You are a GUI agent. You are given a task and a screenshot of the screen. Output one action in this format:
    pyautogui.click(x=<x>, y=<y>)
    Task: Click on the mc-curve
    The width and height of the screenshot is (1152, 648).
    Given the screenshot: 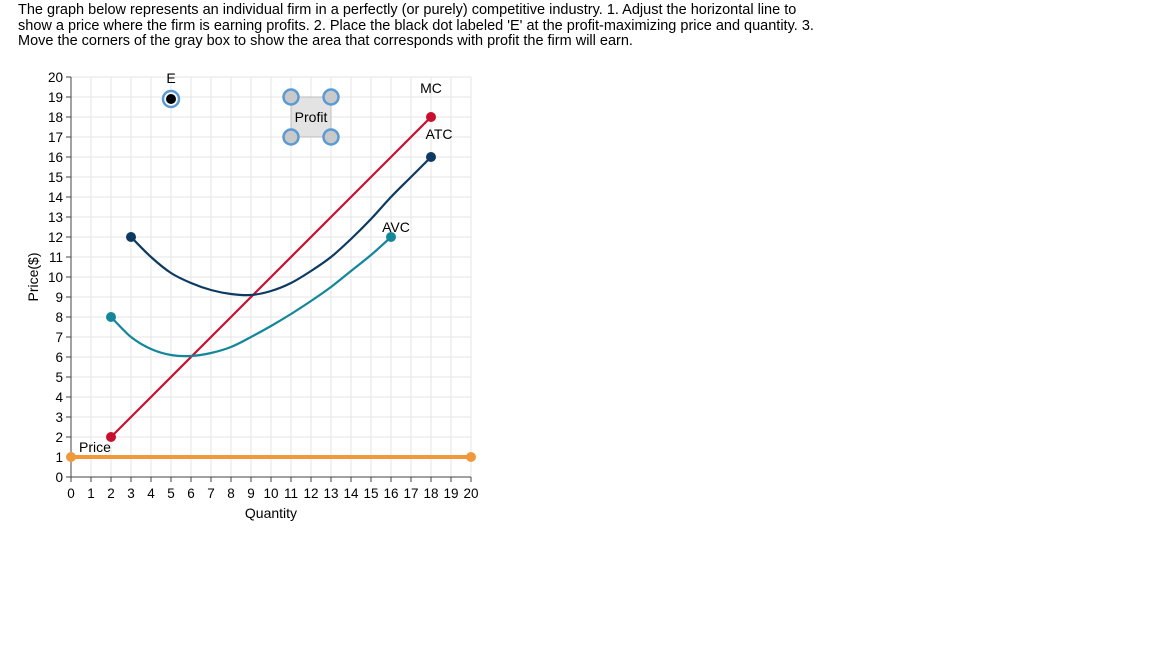 What is the action you would take?
    pyautogui.click(x=271, y=277)
    